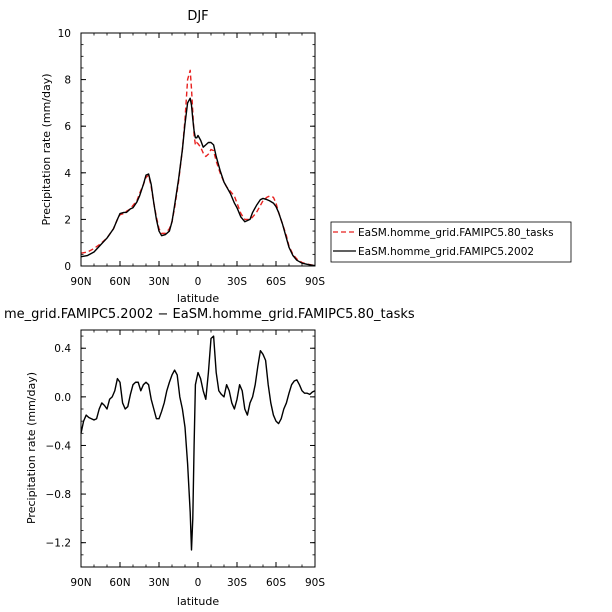 The height and width of the screenshot is (612, 612). Describe the element at coordinates (62, 398) in the screenshot. I see `bottom-y-tick-label: 0.0` at that location.